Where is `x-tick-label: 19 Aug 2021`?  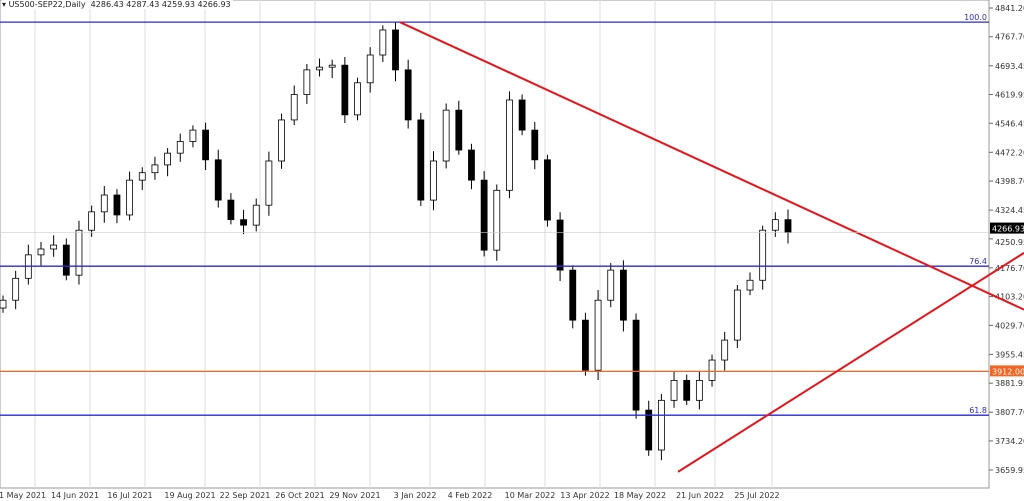
x-tick-label: 19 Aug 2021 is located at coordinates (189, 495).